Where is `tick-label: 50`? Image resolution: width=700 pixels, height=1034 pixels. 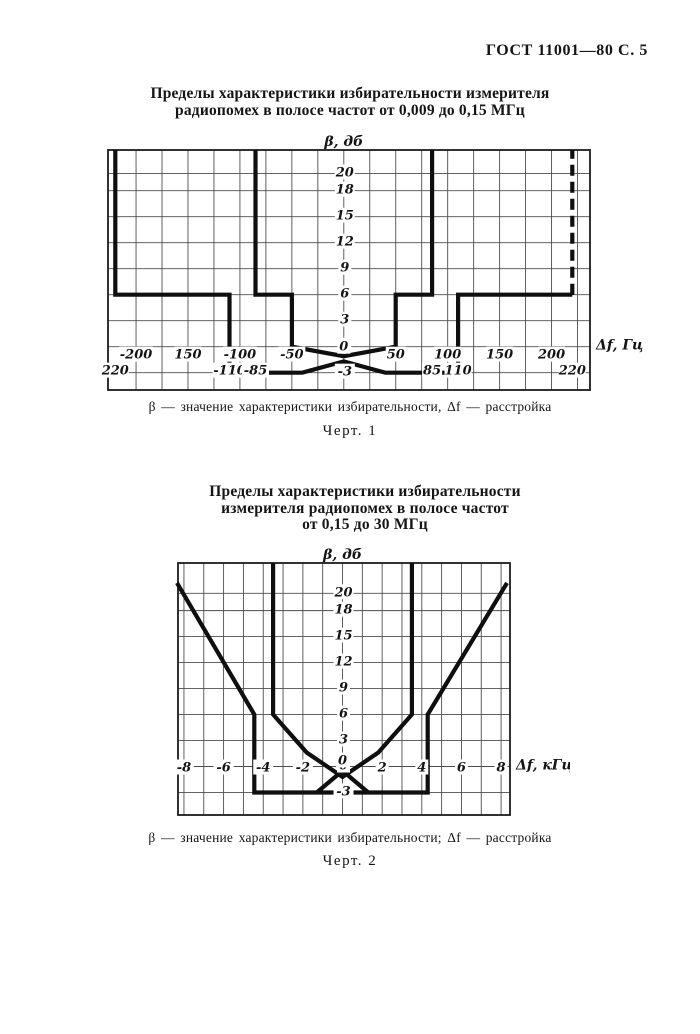 tick-label: 50 is located at coordinates (396, 355).